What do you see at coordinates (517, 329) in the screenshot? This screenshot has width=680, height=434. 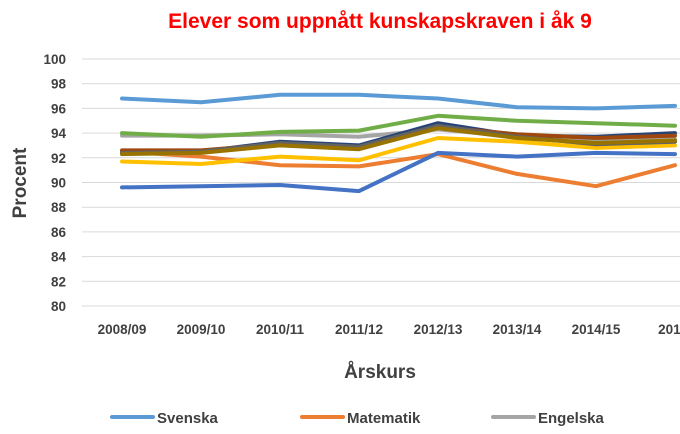 I see `x-tick-label: 2013/14` at bounding box center [517, 329].